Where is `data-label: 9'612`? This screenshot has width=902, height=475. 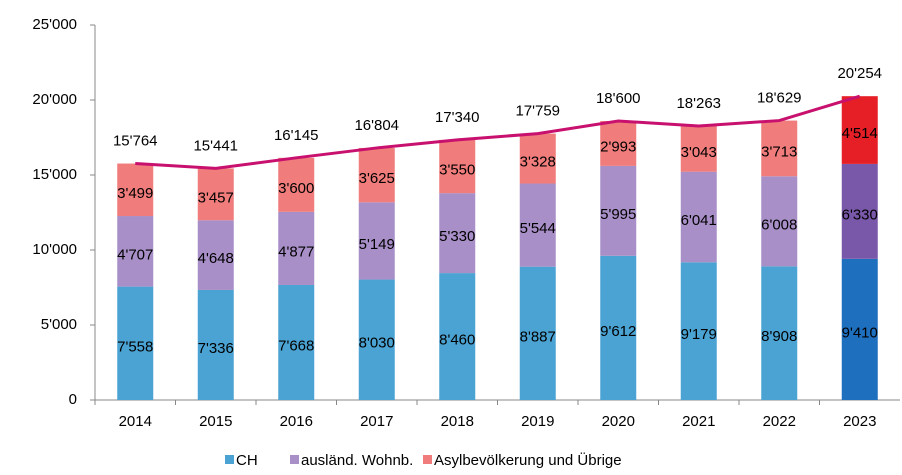
data-label: 9'612 is located at coordinates (618, 331).